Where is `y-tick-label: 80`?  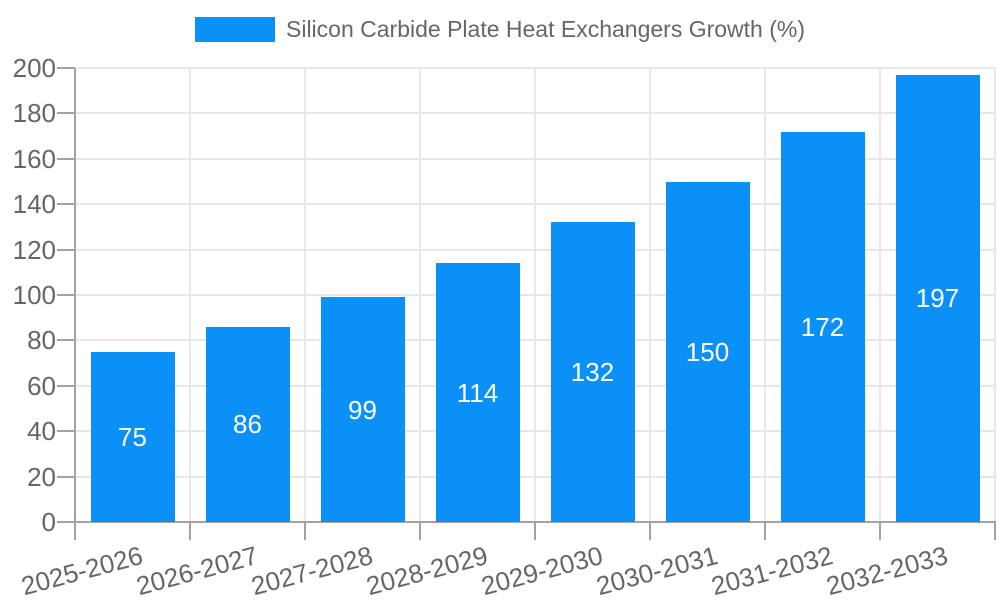
y-tick-label: 80 is located at coordinates (41, 340).